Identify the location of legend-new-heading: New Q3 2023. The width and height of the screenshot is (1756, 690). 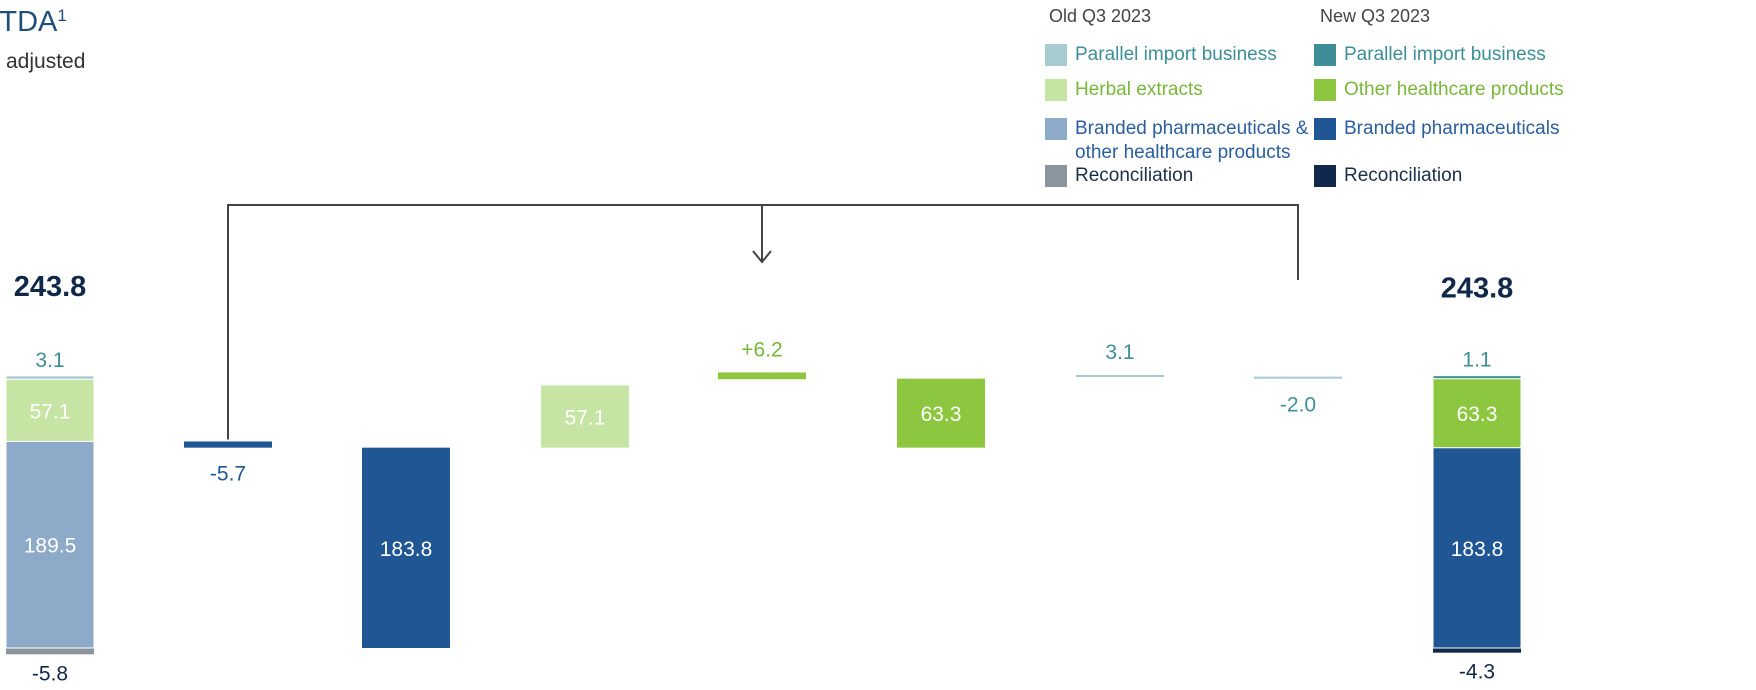
(1375, 16).